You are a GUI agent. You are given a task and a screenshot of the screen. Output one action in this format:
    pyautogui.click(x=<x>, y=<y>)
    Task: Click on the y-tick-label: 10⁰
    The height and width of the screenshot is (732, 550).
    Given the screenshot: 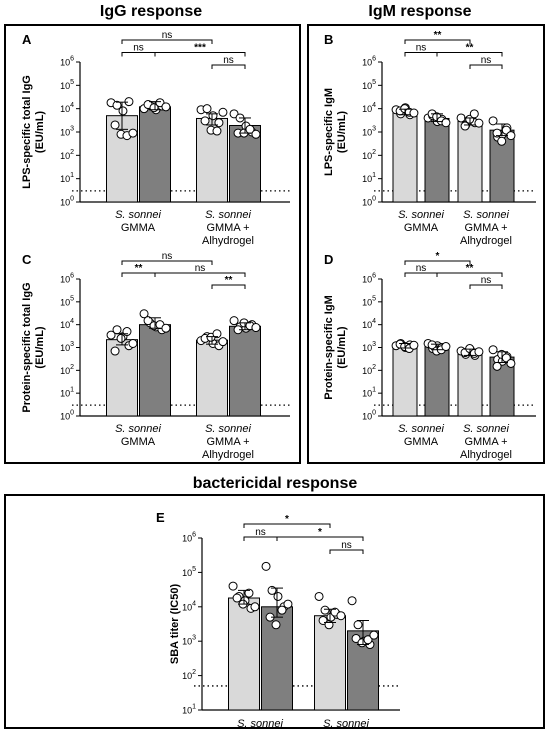 What is the action you would take?
    pyautogui.click(x=67, y=416)
    